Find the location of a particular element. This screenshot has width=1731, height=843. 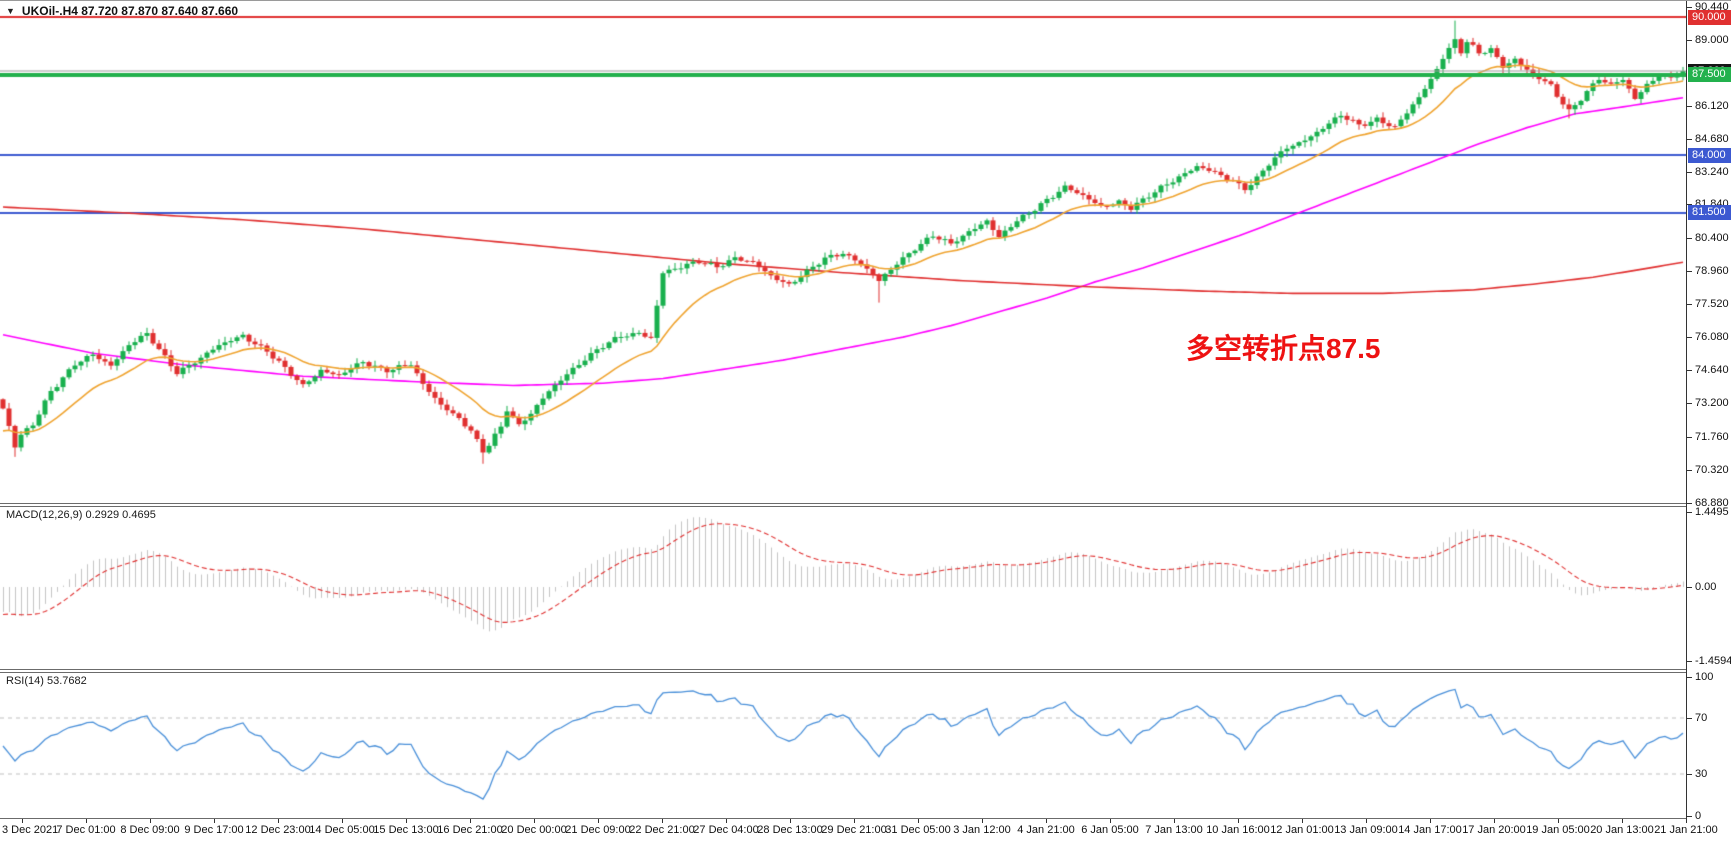

chart-annotation: 多空转折点87.5 is located at coordinates (1283, 348).